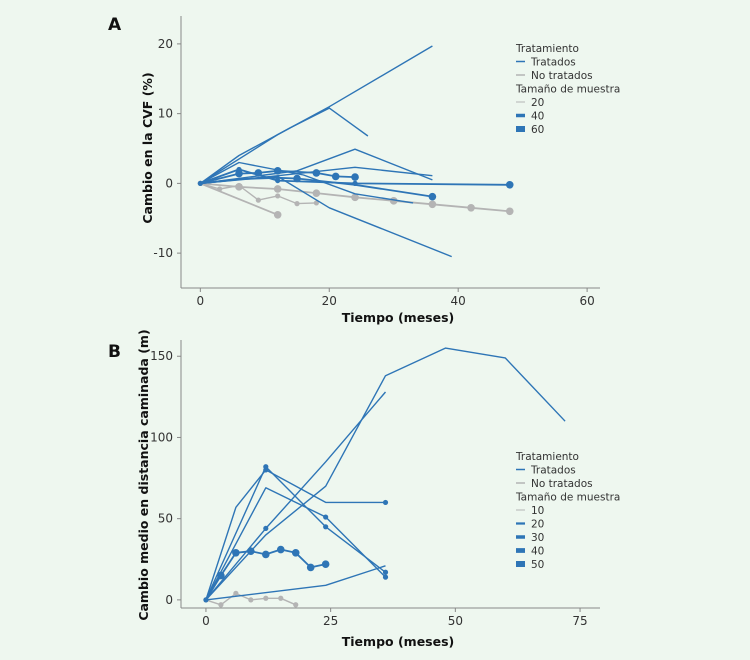 This screenshot has width=750, height=660. I want to click on x-tick-label: 50, so click(455, 621).